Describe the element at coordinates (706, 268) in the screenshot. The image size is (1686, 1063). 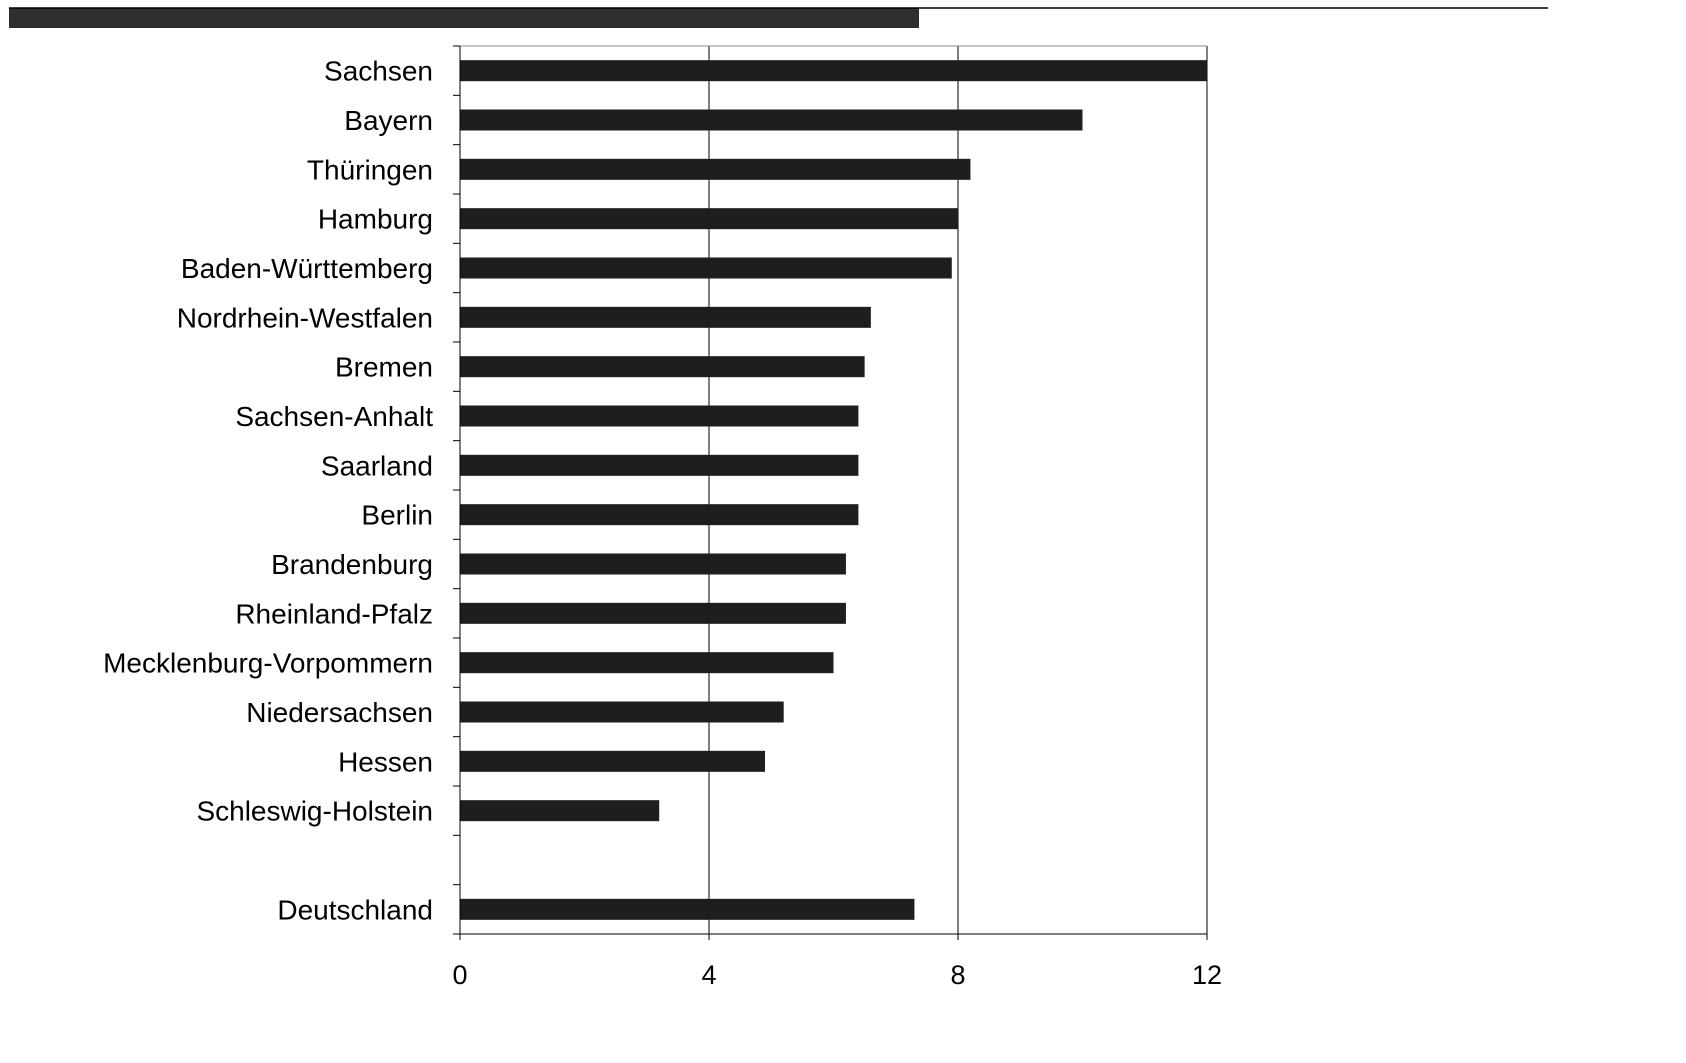
I see `bar-baden-württemberg` at that location.